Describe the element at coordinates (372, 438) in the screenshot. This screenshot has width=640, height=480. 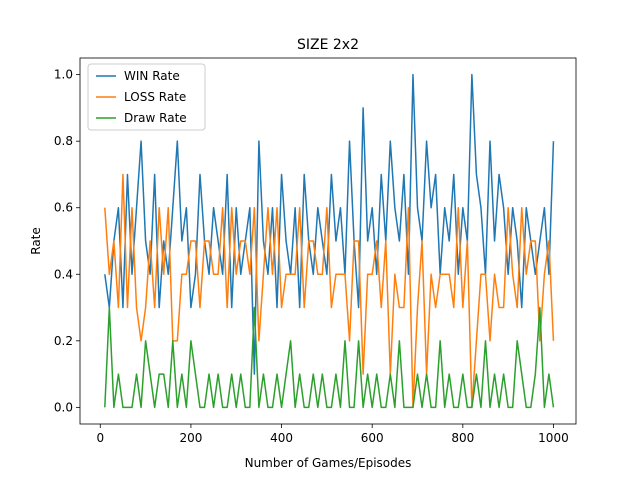
I see `x-tick-label: 600` at that location.